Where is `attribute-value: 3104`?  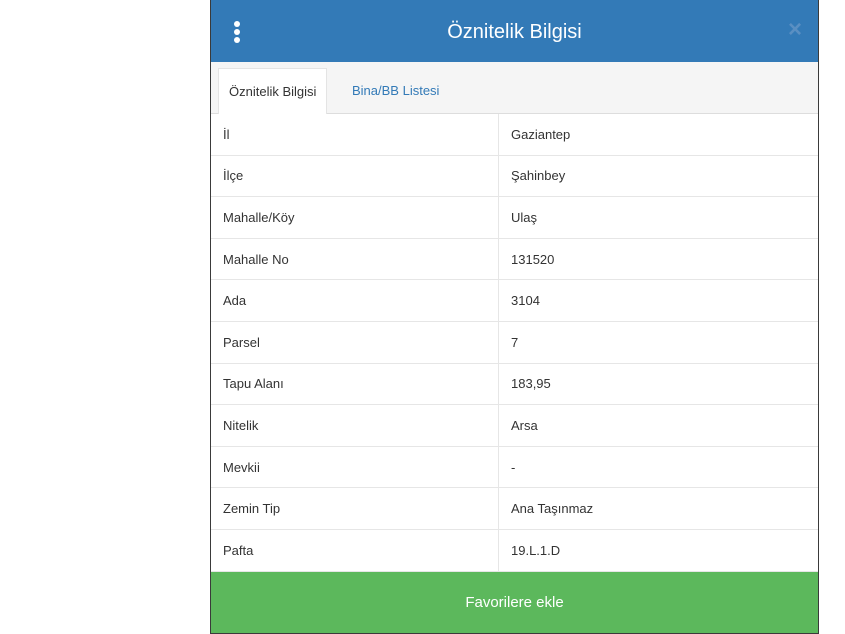 attribute-value: 3104 is located at coordinates (658, 300).